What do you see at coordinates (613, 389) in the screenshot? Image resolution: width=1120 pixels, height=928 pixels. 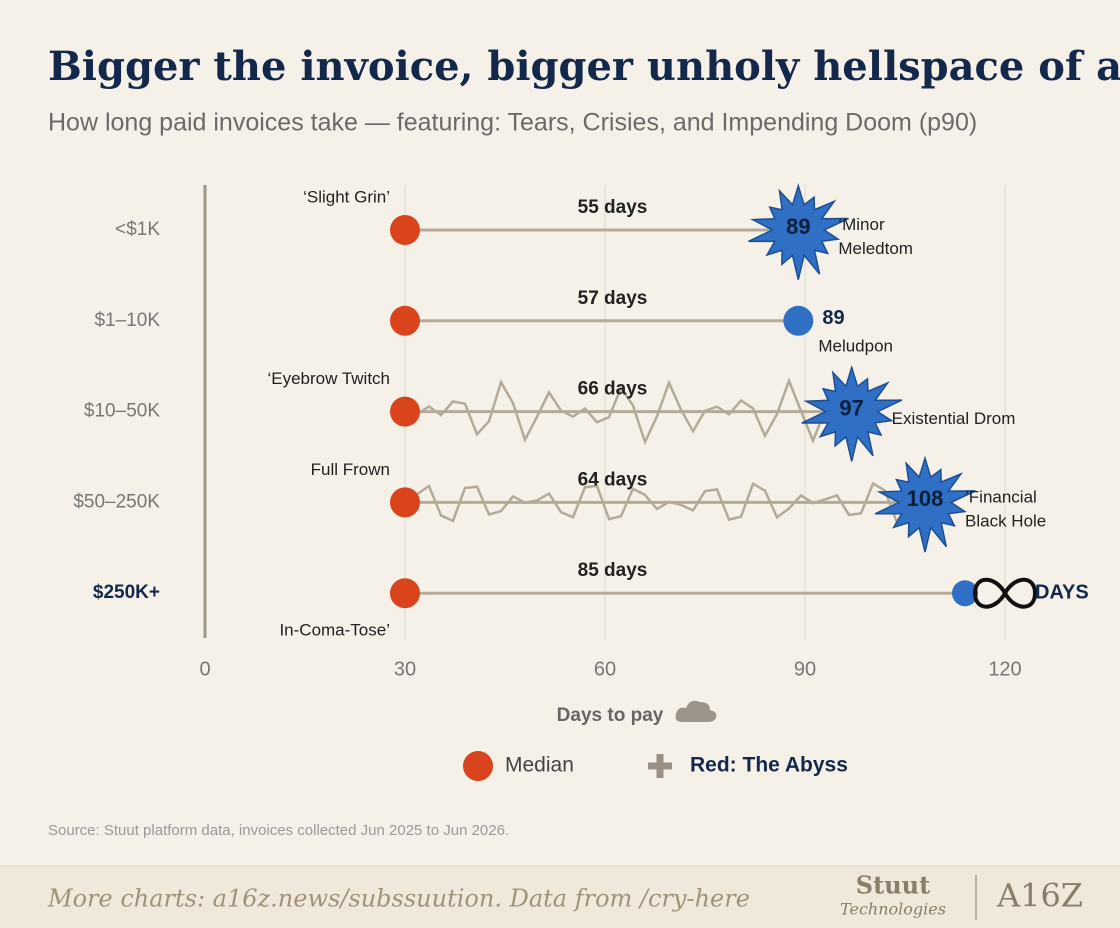 I see `median-label: 66 days` at bounding box center [613, 389].